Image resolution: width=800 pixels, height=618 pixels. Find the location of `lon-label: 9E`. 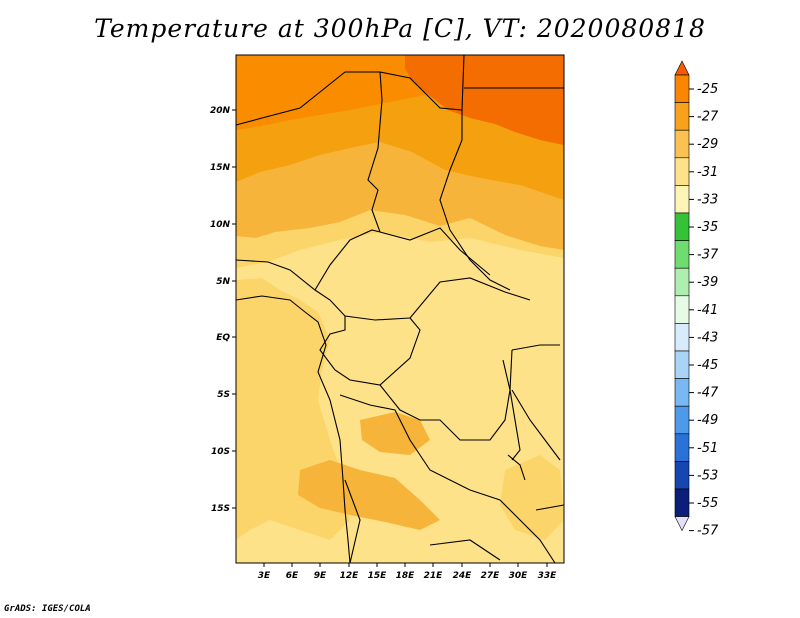

lon-label: 9E is located at coordinates (320, 576).